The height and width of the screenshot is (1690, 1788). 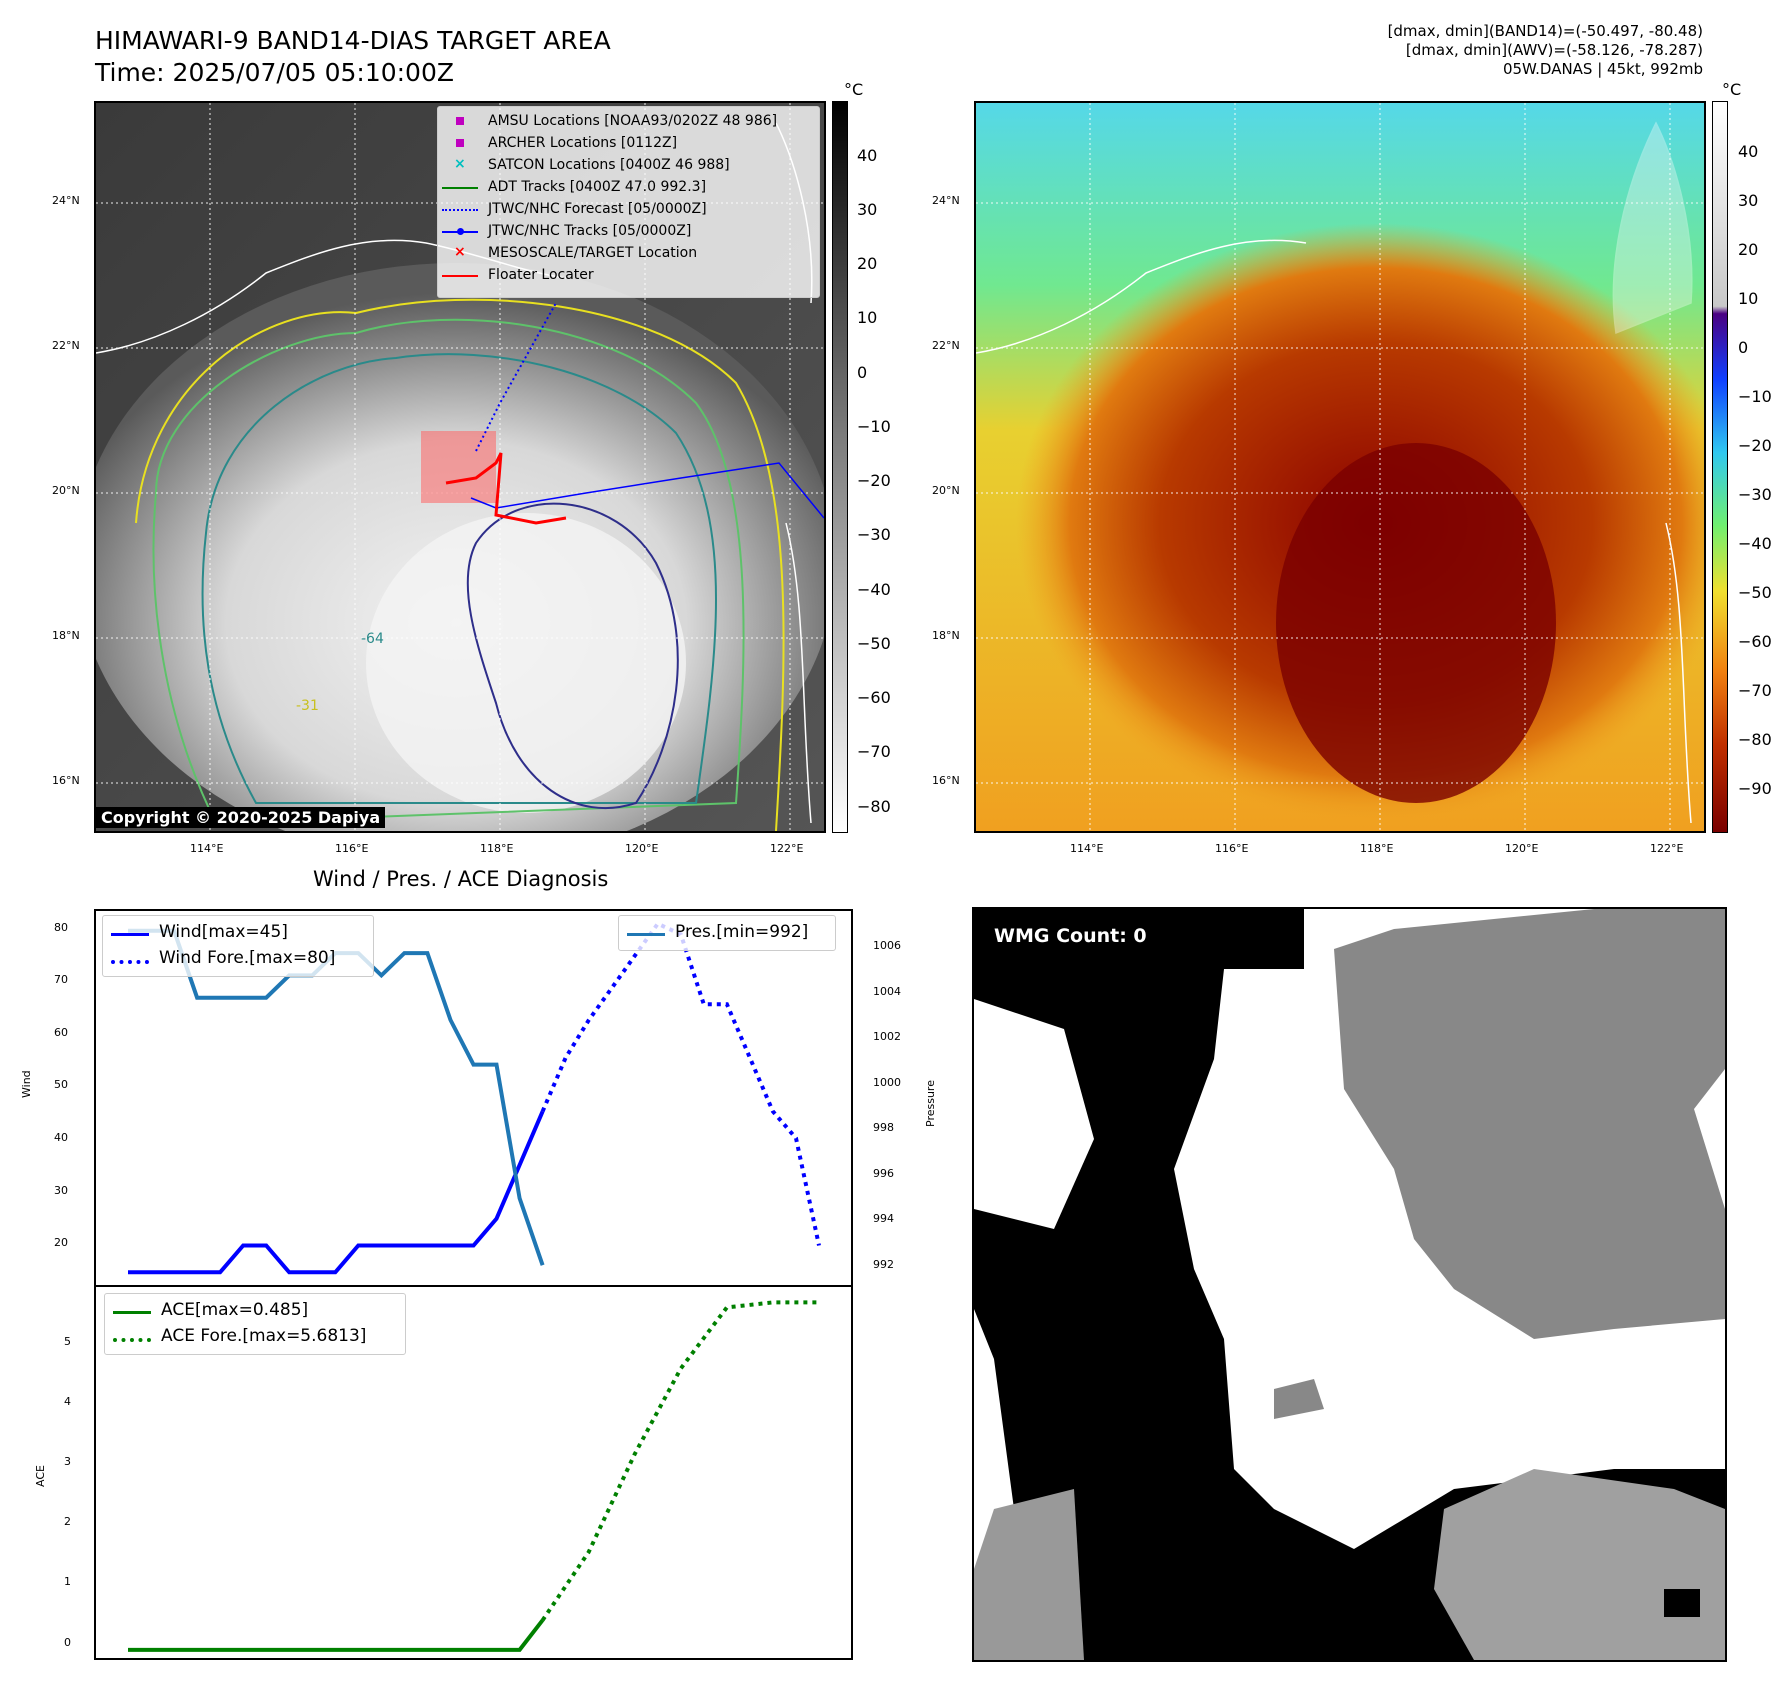 What do you see at coordinates (1299, 1399) in the screenshot?
I see `wmg-gray-patch` at bounding box center [1299, 1399].